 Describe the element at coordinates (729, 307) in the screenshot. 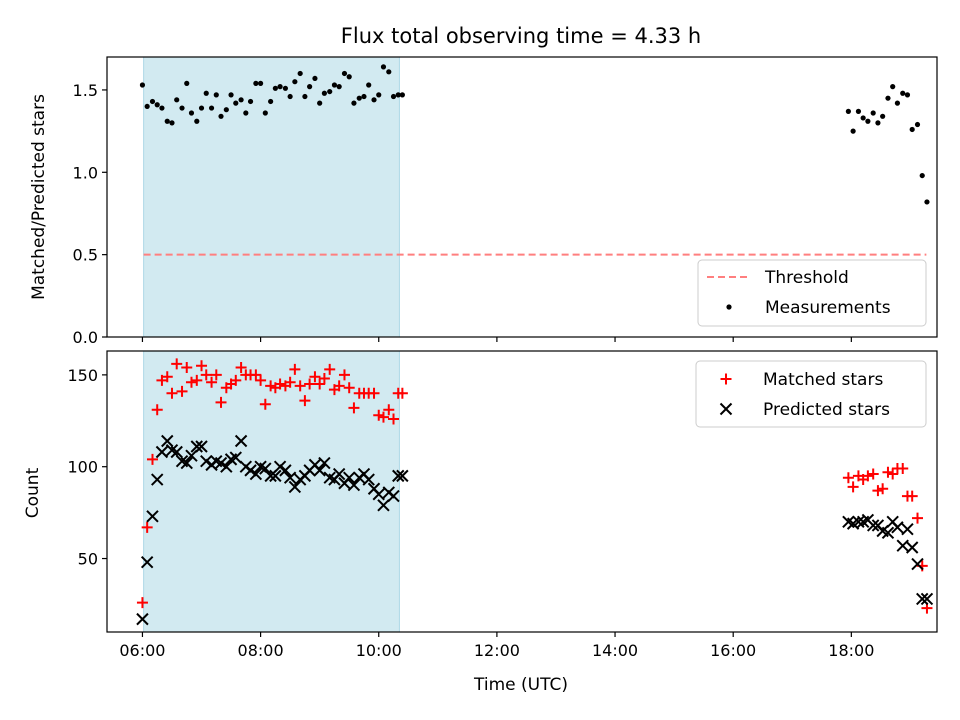

I see `legend-measurements-swatch` at that location.